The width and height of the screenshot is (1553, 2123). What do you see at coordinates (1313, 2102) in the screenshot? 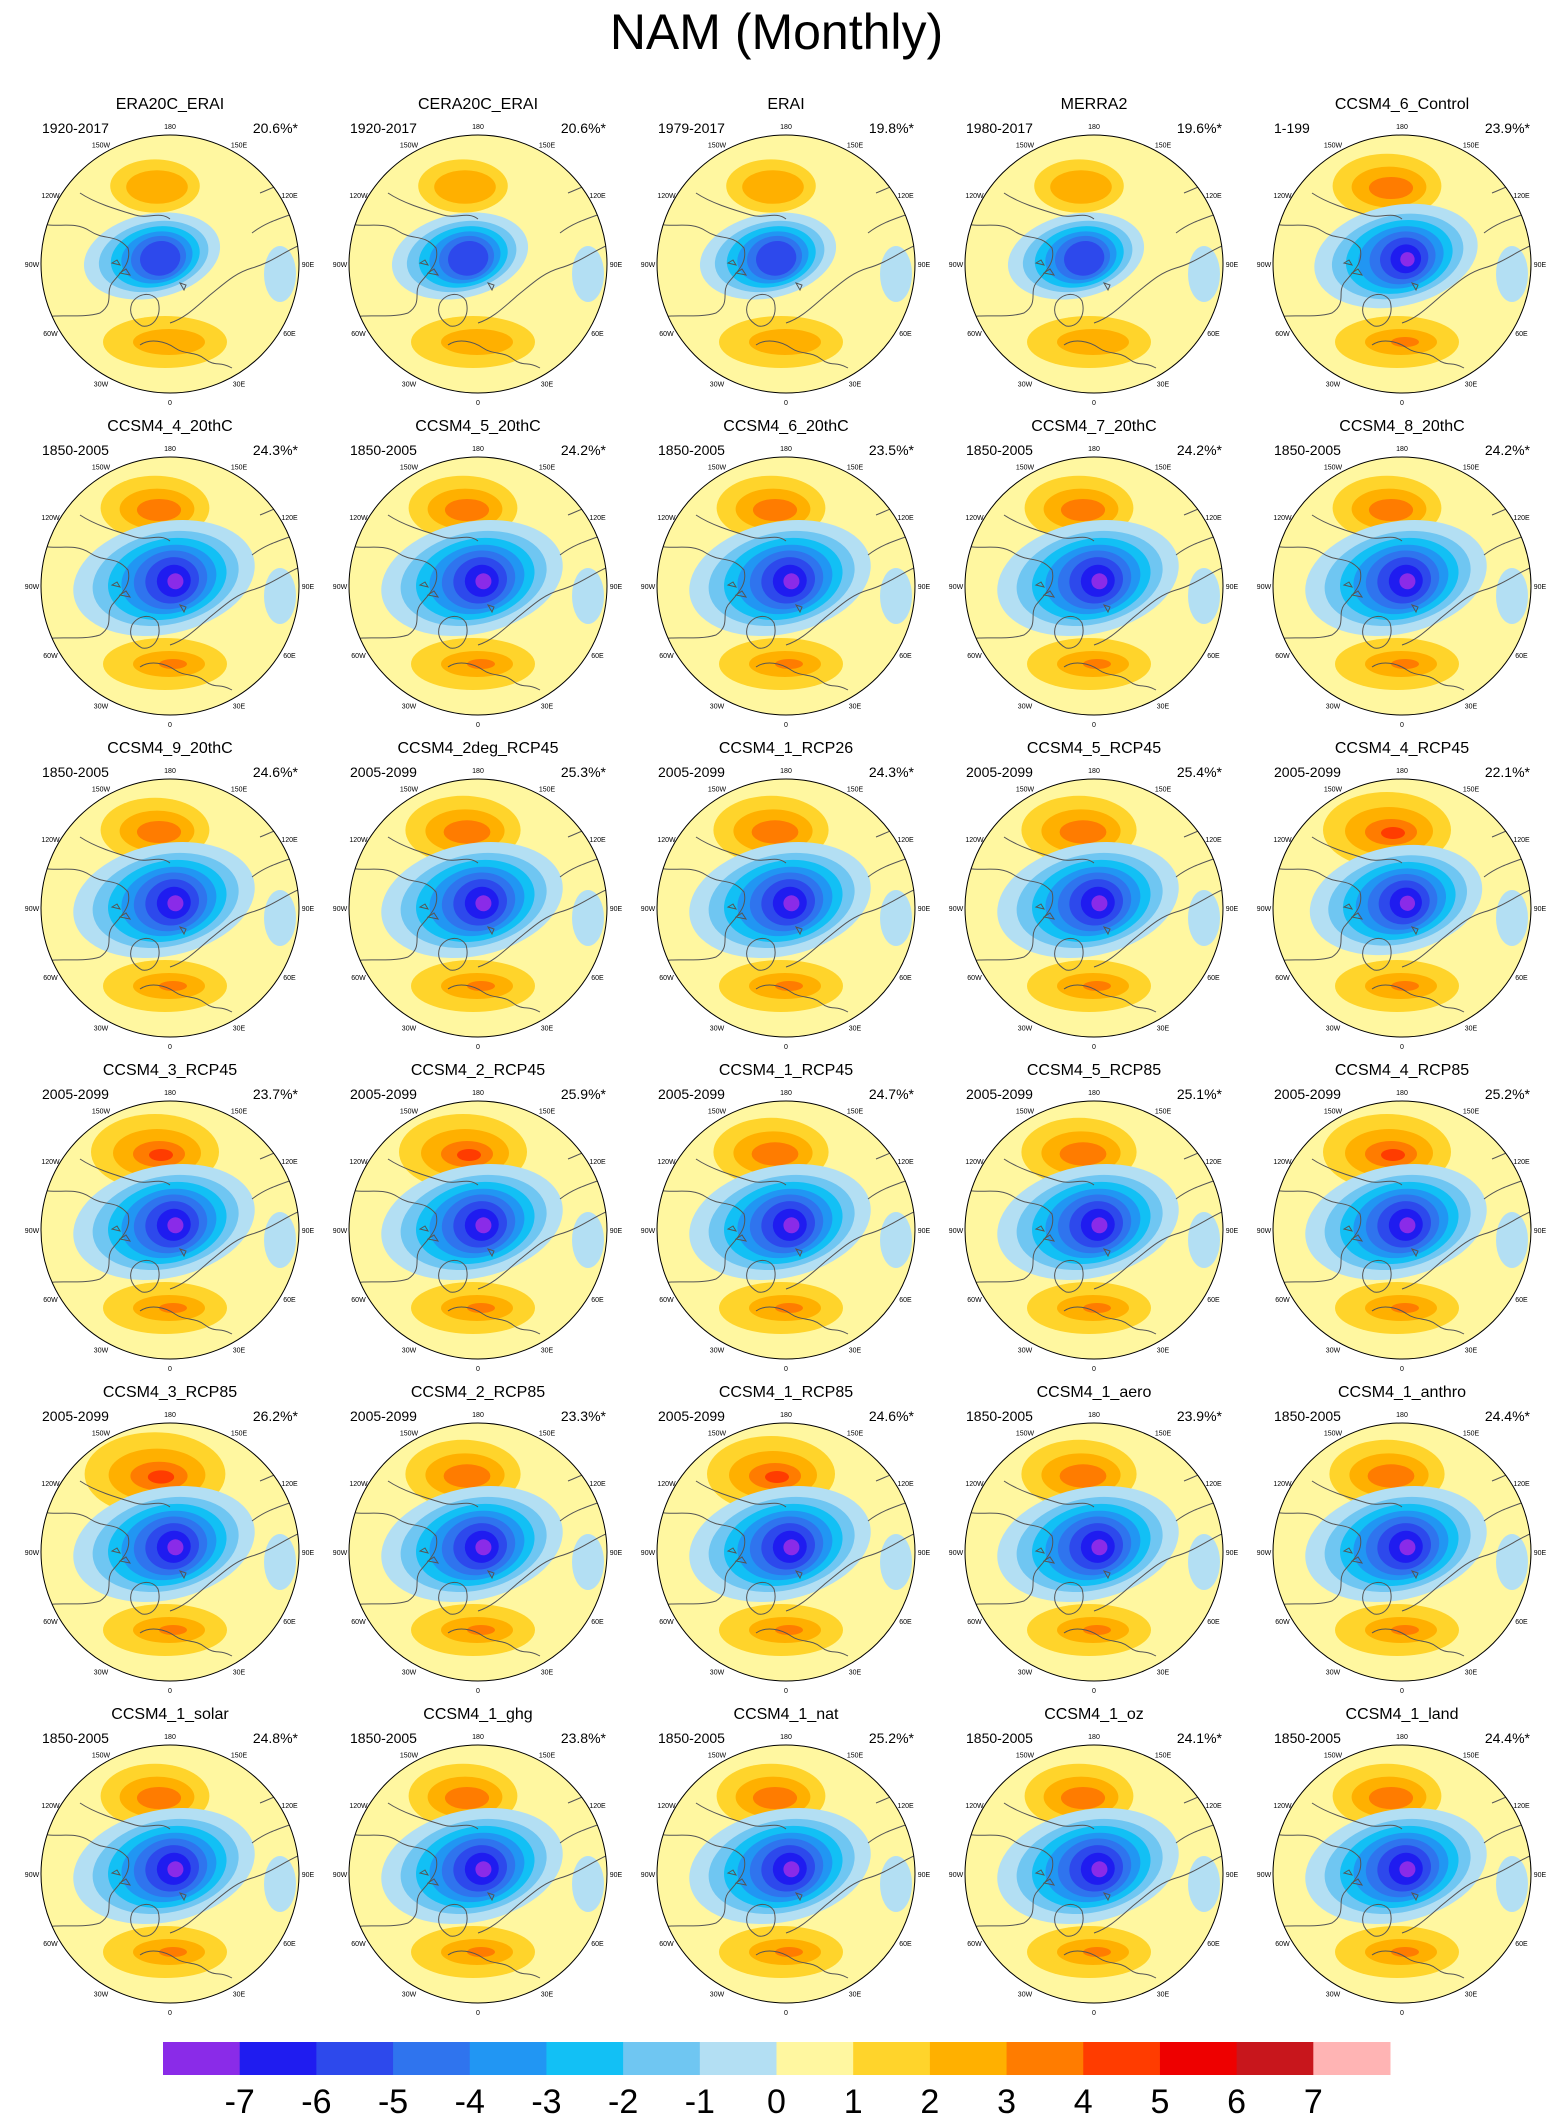
I see `colorbar-label: 7` at bounding box center [1313, 2102].